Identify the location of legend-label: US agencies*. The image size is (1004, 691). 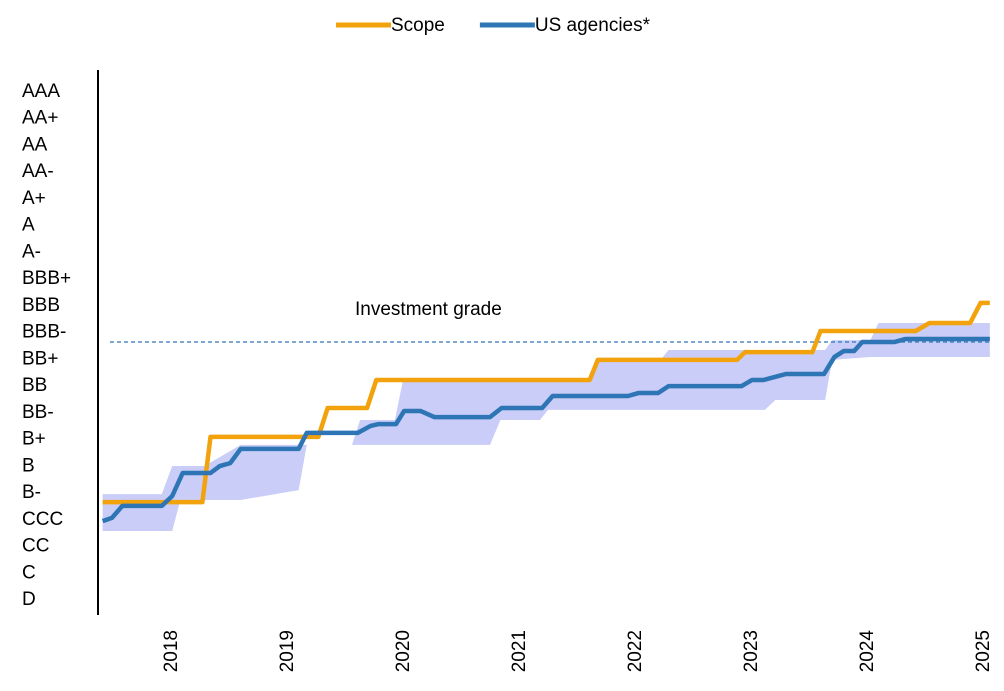
(593, 25).